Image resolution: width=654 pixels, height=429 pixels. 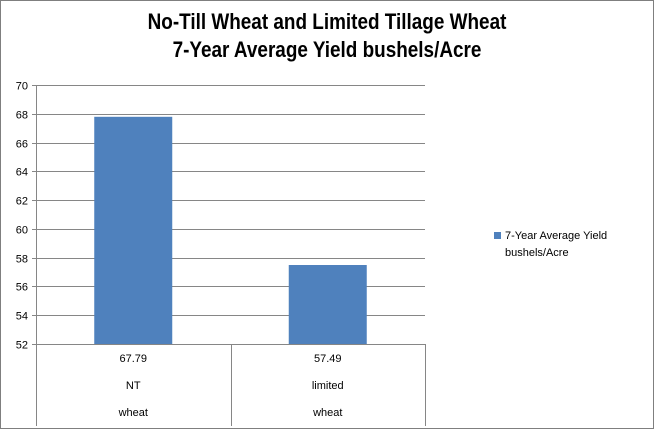 What do you see at coordinates (22, 288) in the screenshot?
I see `y-tick-label: 56` at bounding box center [22, 288].